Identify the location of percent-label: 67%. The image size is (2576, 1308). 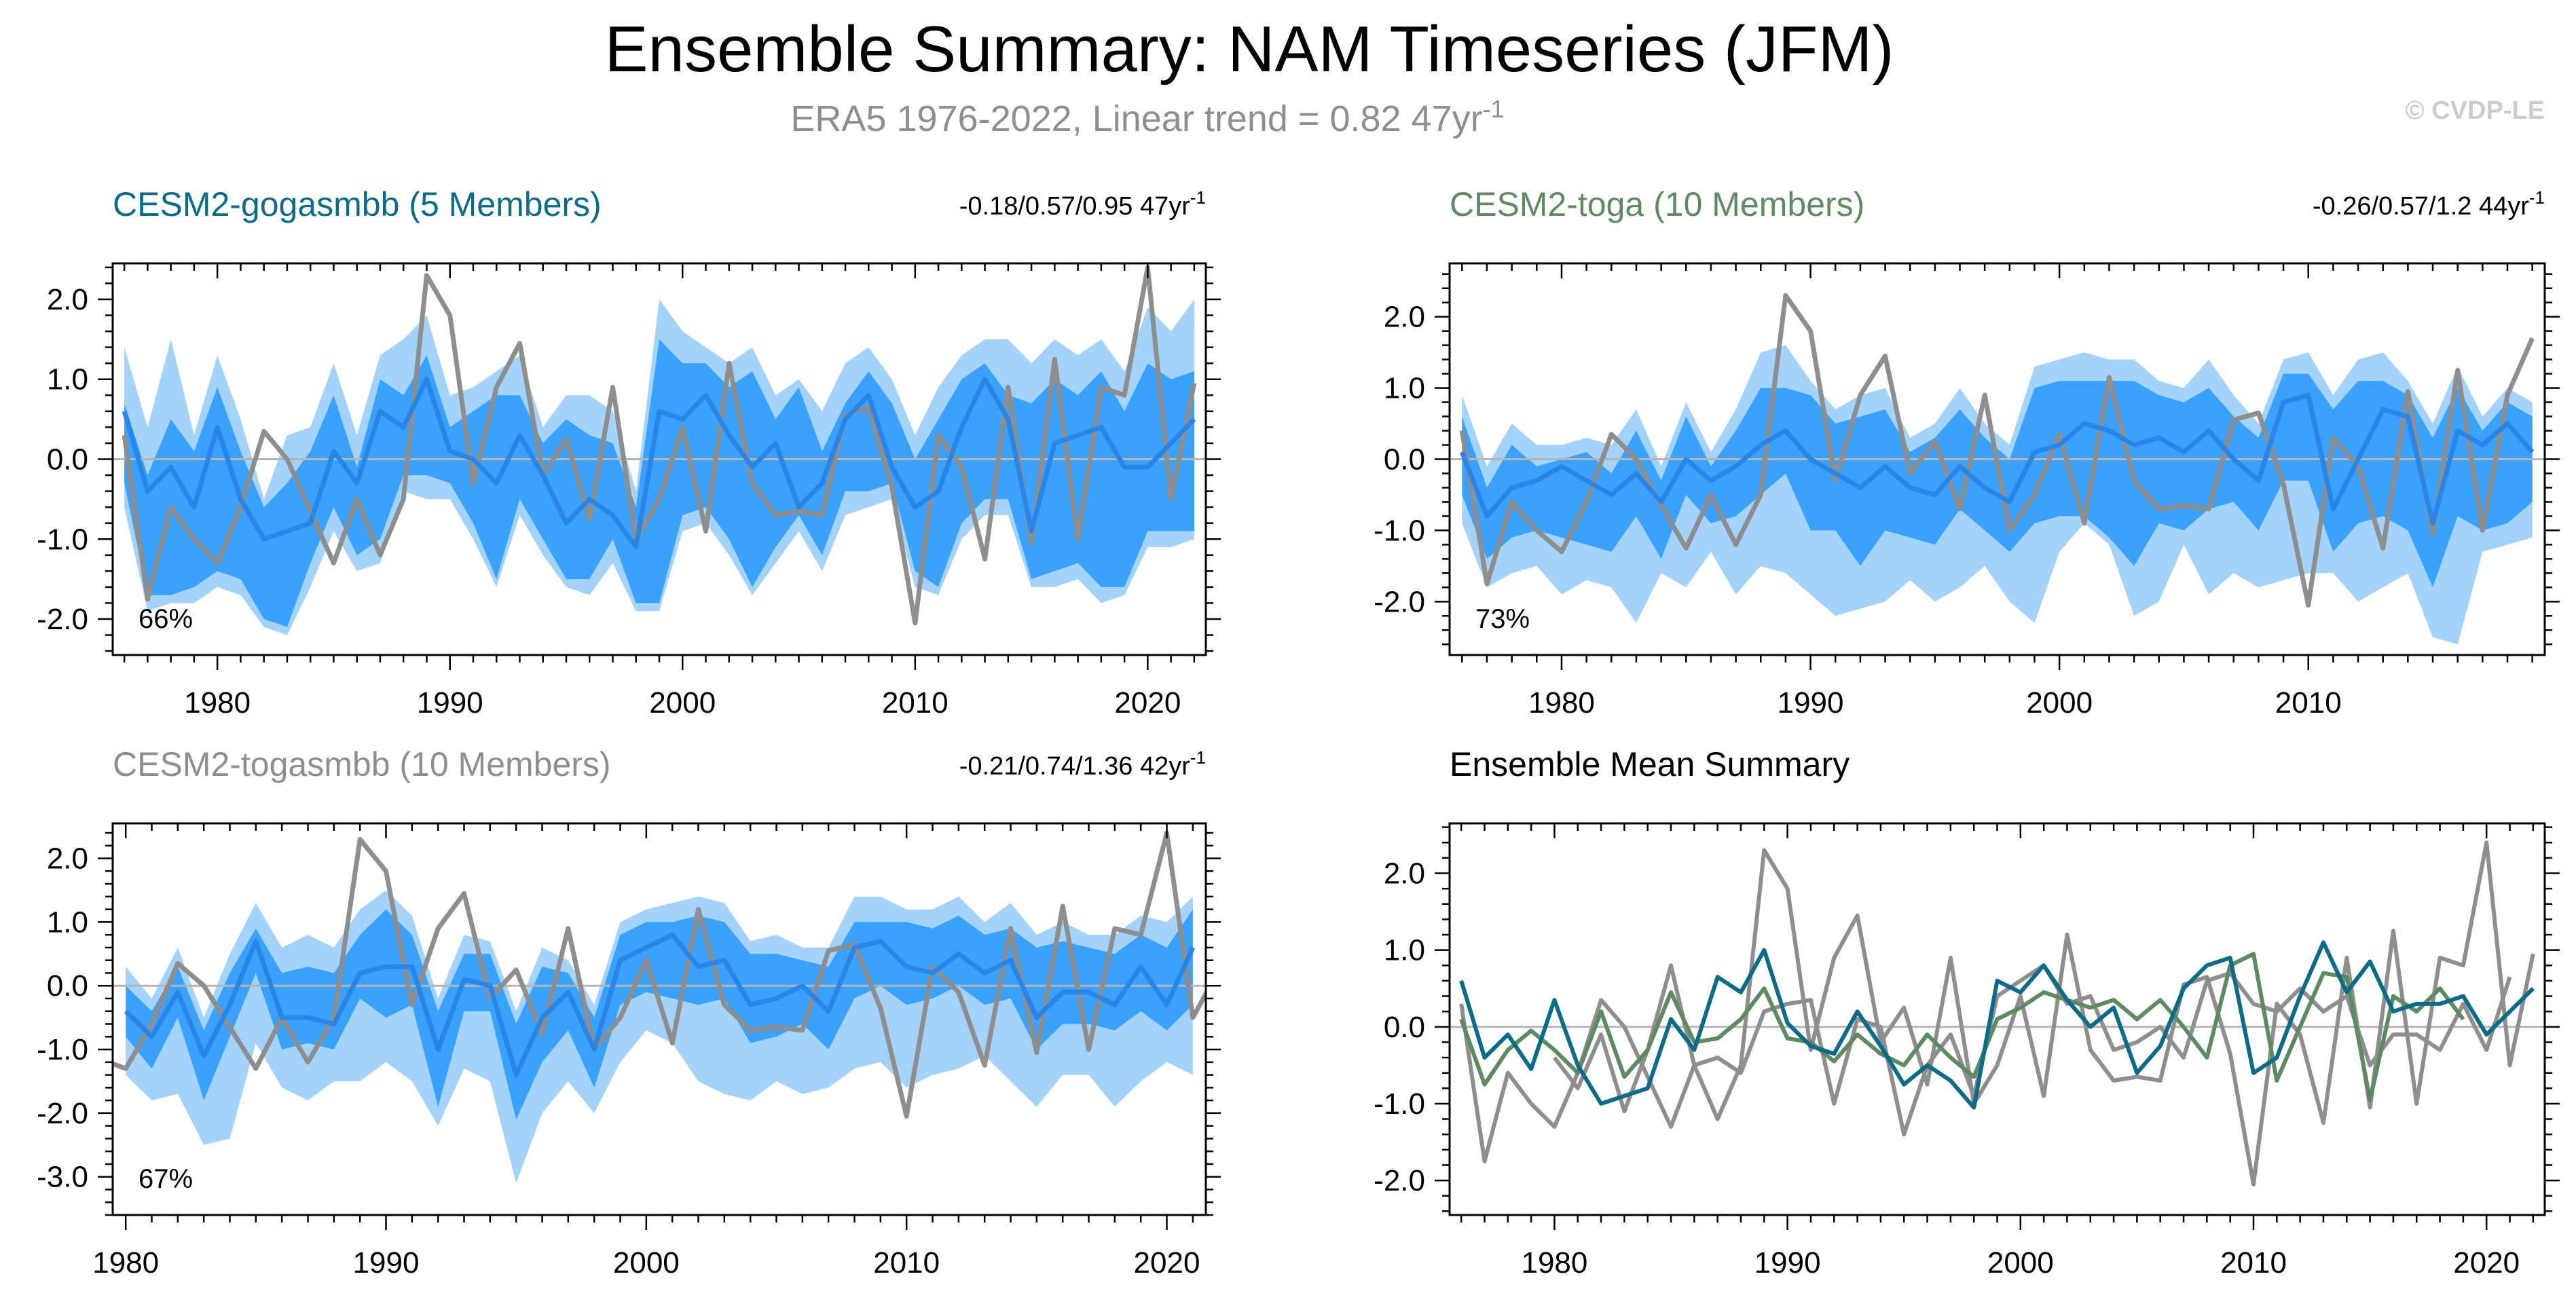
(166, 1179).